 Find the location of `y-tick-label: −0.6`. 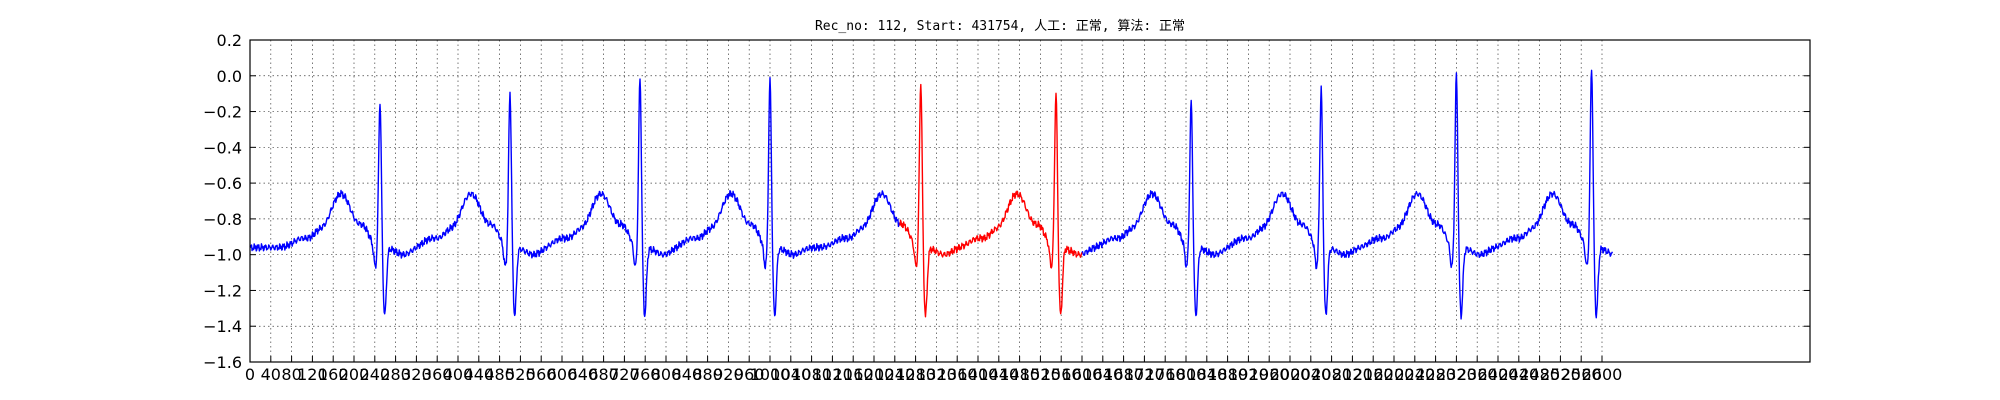

y-tick-label: −0.6 is located at coordinates (222, 183).